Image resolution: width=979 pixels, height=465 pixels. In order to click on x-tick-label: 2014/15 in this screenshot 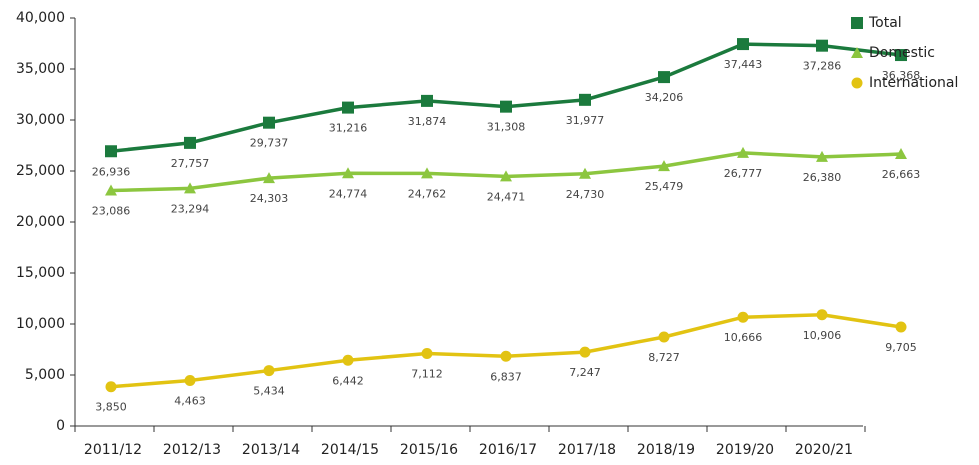, I will do `click(350, 450)`.